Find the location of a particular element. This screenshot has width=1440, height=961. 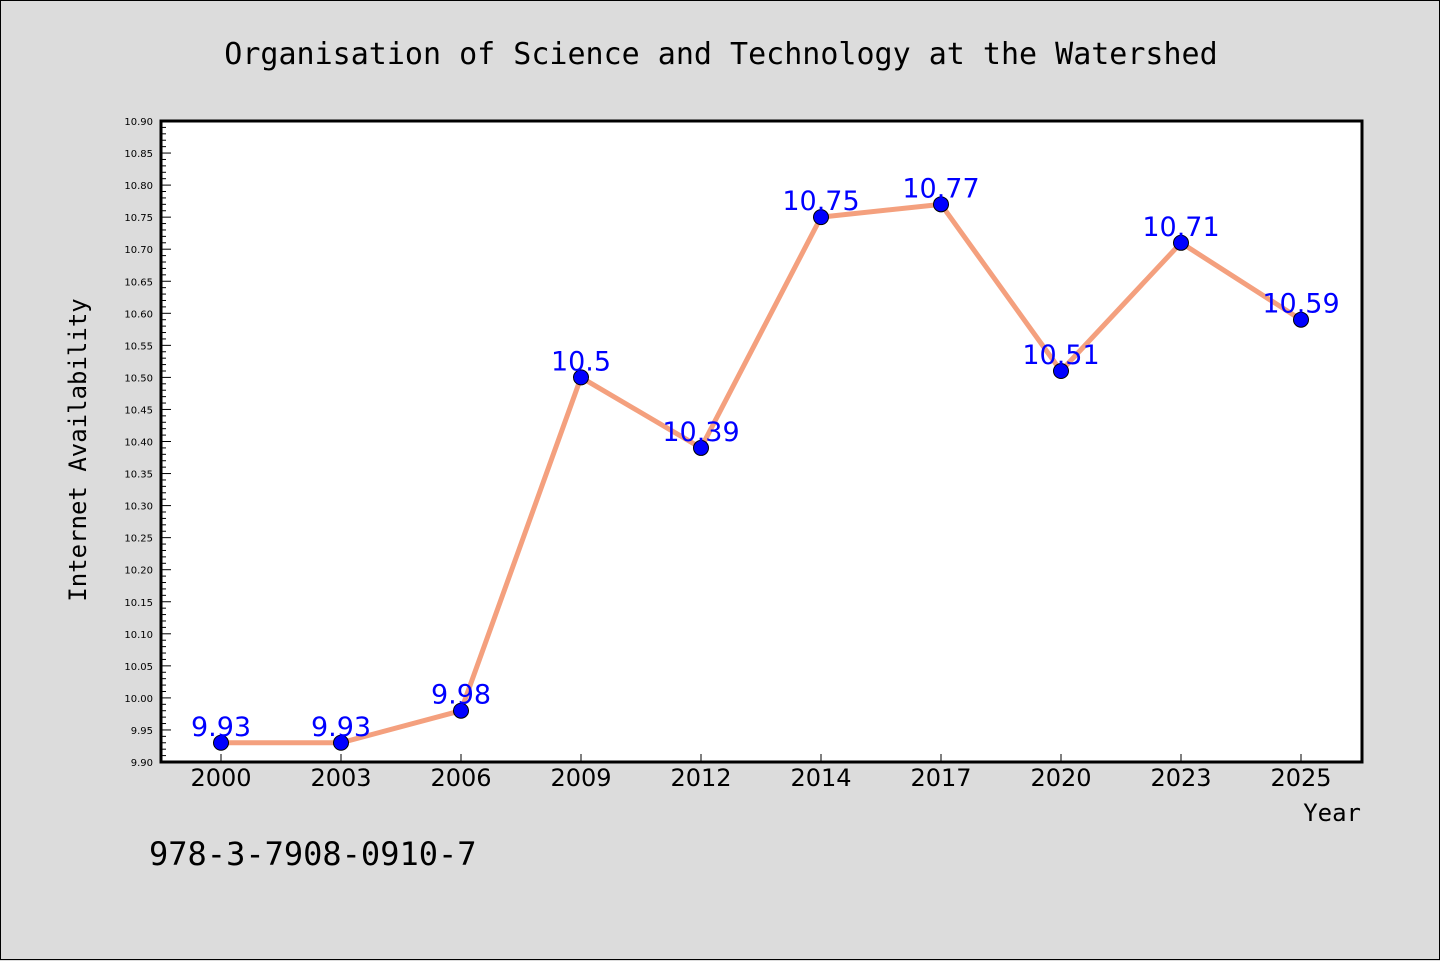

y-tick-label: 10.65 is located at coordinates (138, 282).